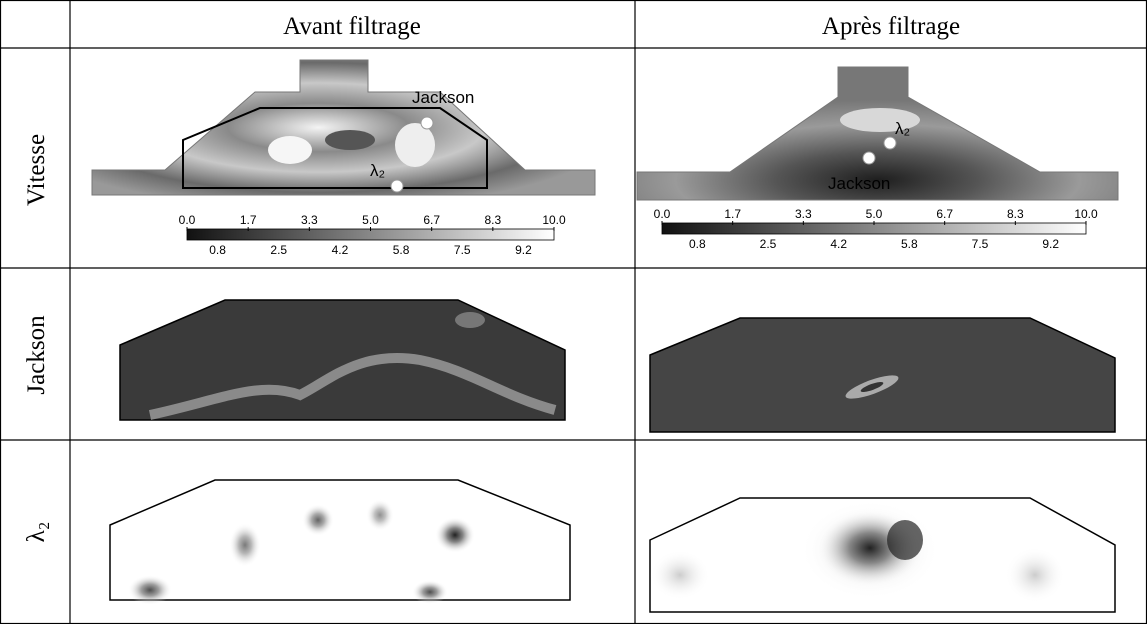 This screenshot has width=1147, height=624. Describe the element at coordinates (882, 375) in the screenshot. I see `jackson-field-after` at that location.